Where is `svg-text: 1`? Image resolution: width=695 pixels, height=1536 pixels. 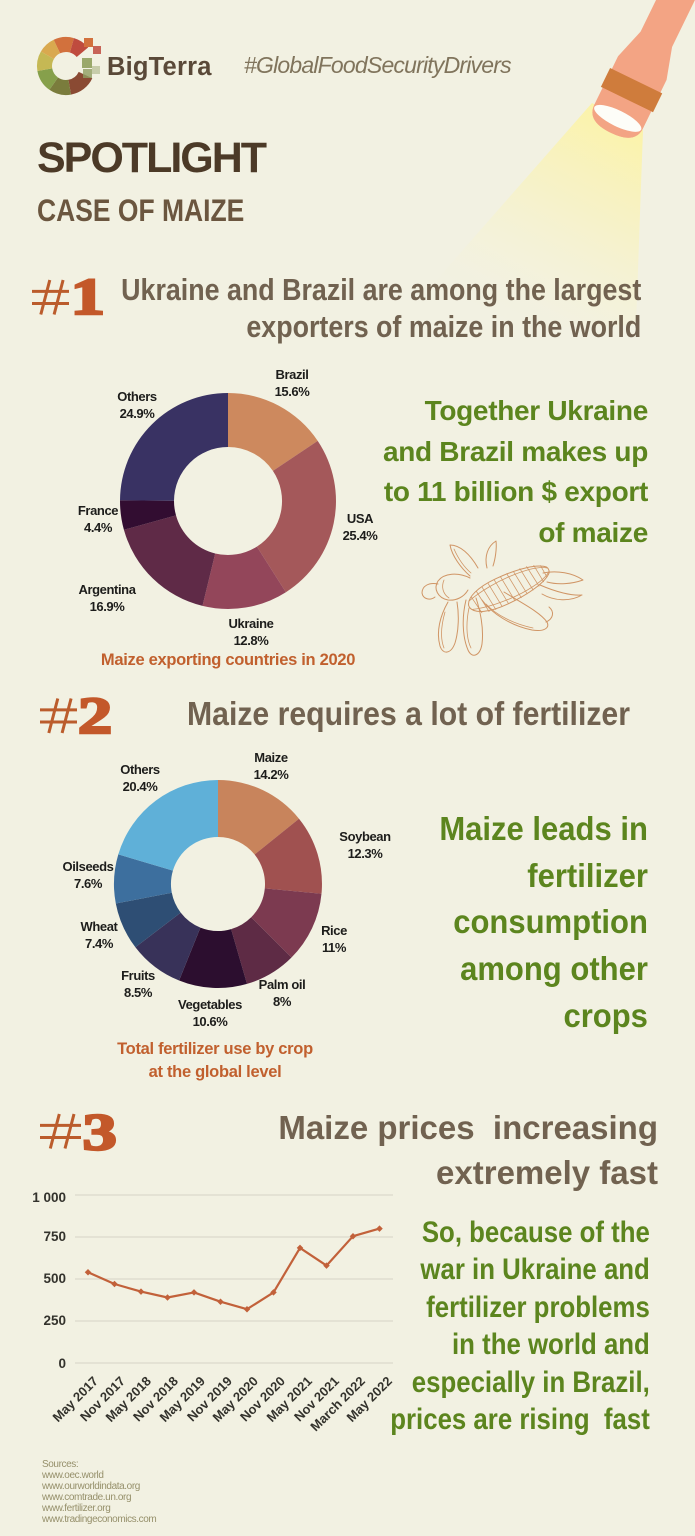 svg-text: 1 is located at coordinates (88, 297).